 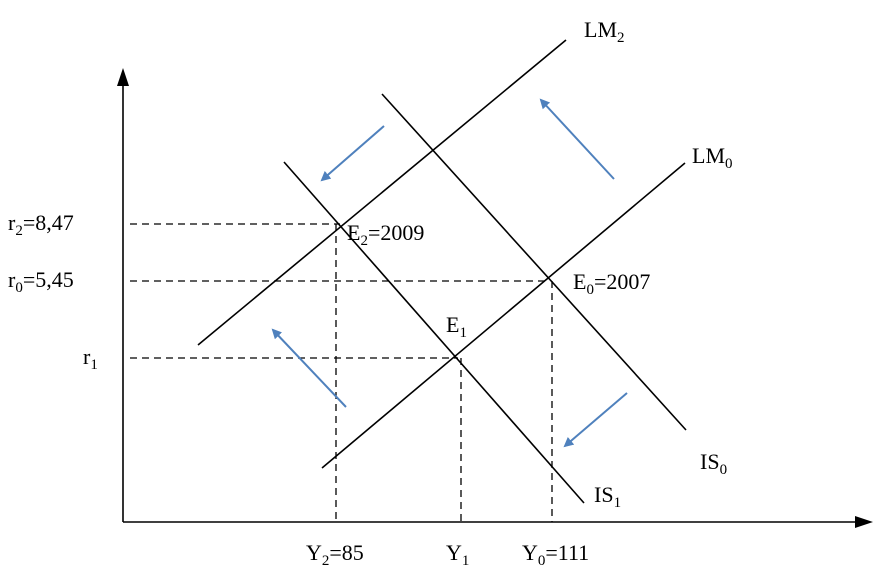 What do you see at coordinates (713, 463) in the screenshot?
I see `is0-label: IS0` at bounding box center [713, 463].